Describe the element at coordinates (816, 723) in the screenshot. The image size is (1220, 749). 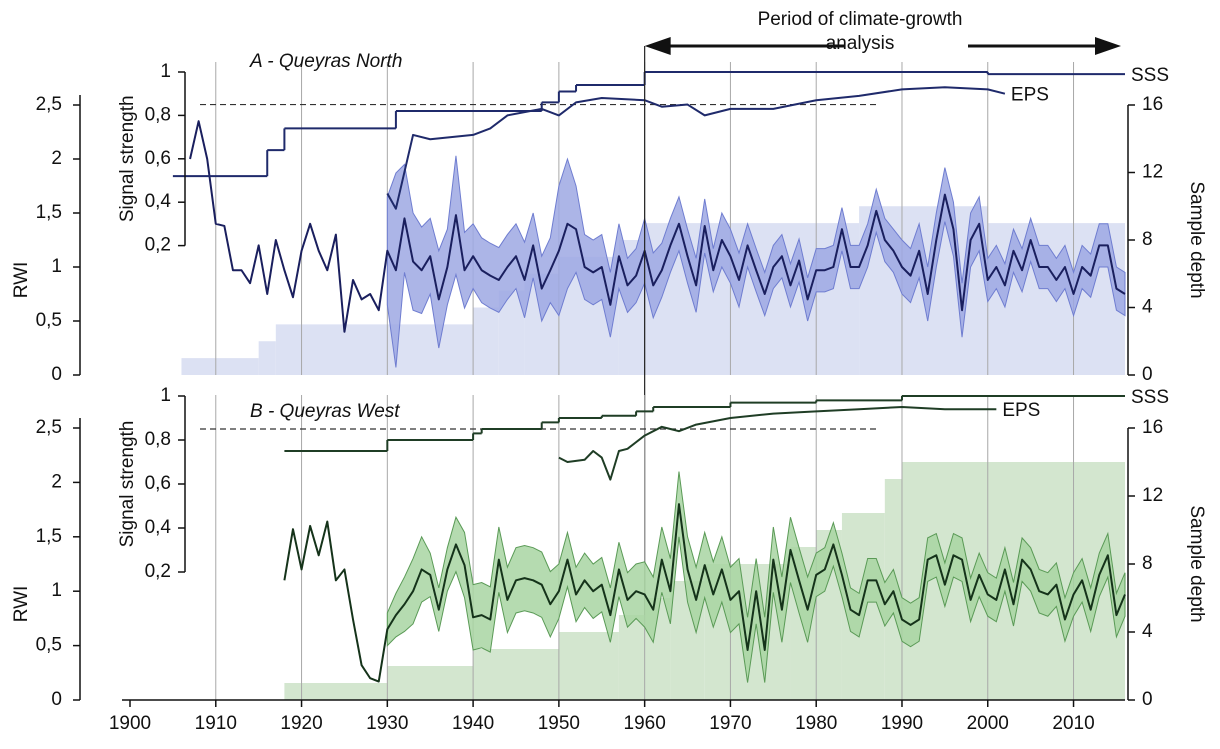
I see `x-tick-label: 1980` at that location.